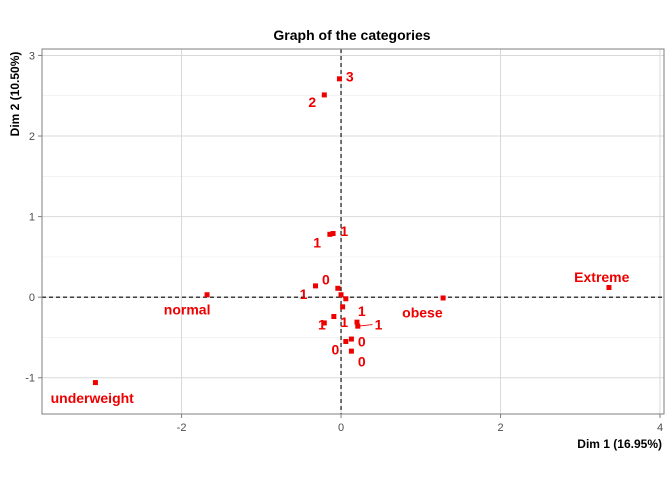  Describe the element at coordinates (32, 56) in the screenshot. I see `y-tick-label: 3` at that location.